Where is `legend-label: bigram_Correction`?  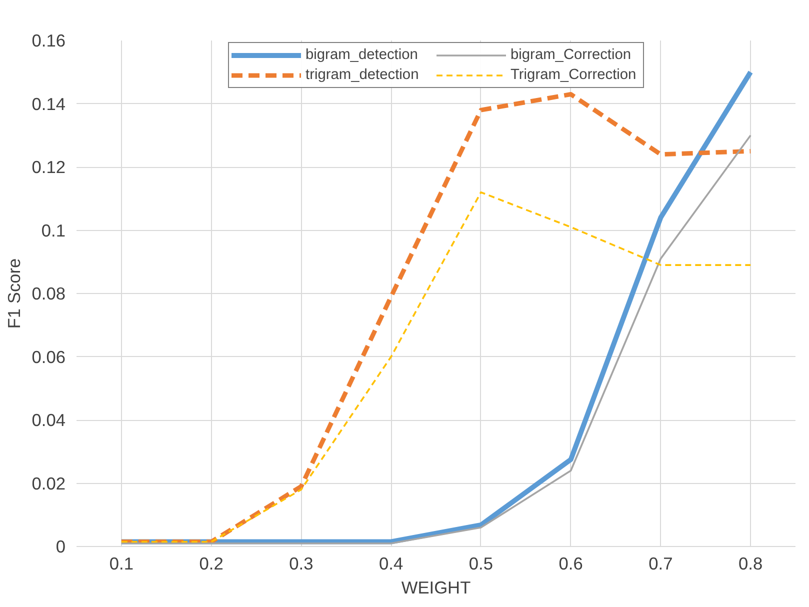
legend-label: bigram_Correction is located at coordinates (571, 55).